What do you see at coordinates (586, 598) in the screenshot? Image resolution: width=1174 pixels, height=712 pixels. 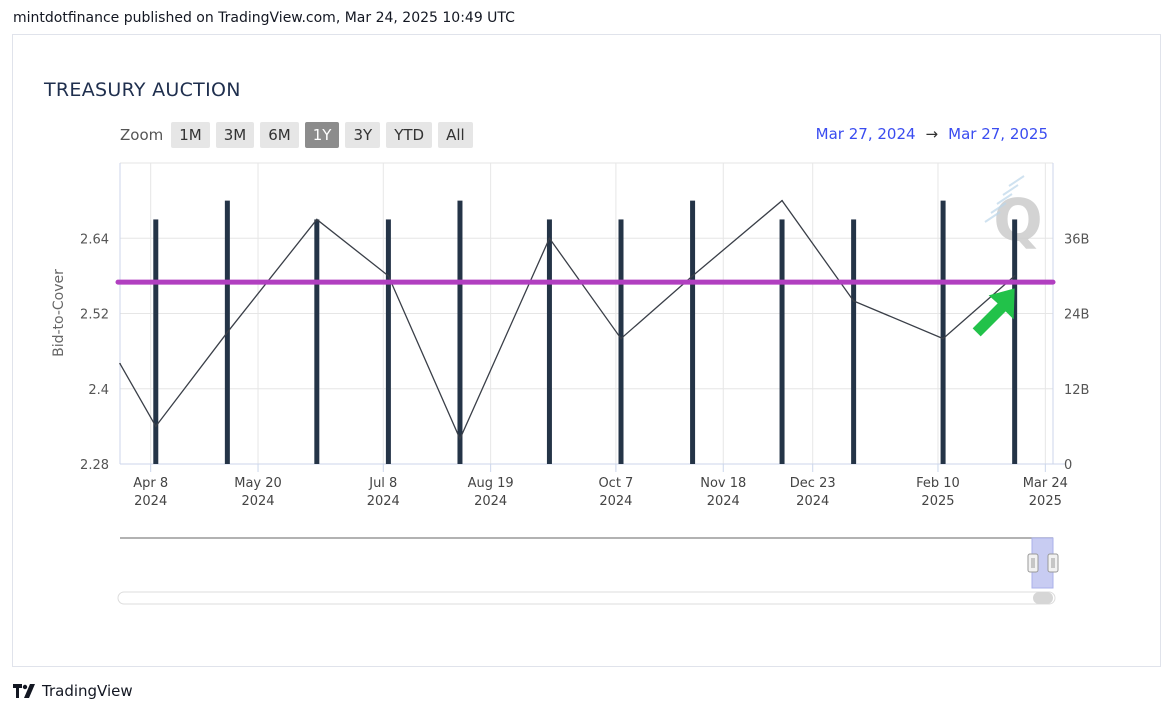 I see `navigator-scrollbar` at bounding box center [586, 598].